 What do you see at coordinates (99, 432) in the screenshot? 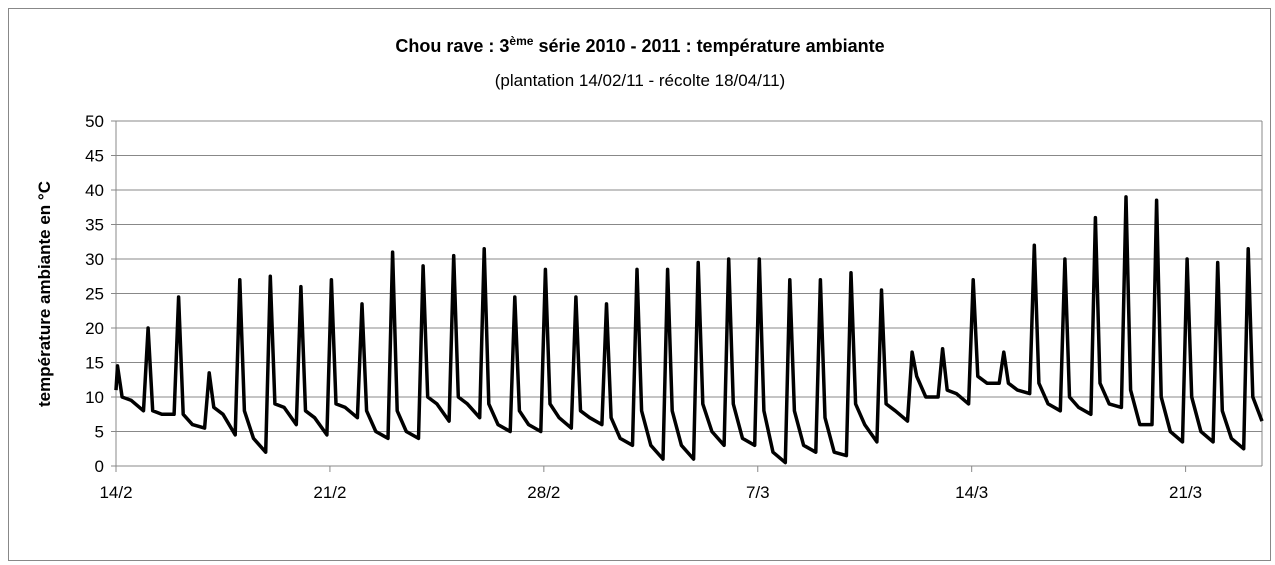
I see `y-tick-label: 5` at bounding box center [99, 432].